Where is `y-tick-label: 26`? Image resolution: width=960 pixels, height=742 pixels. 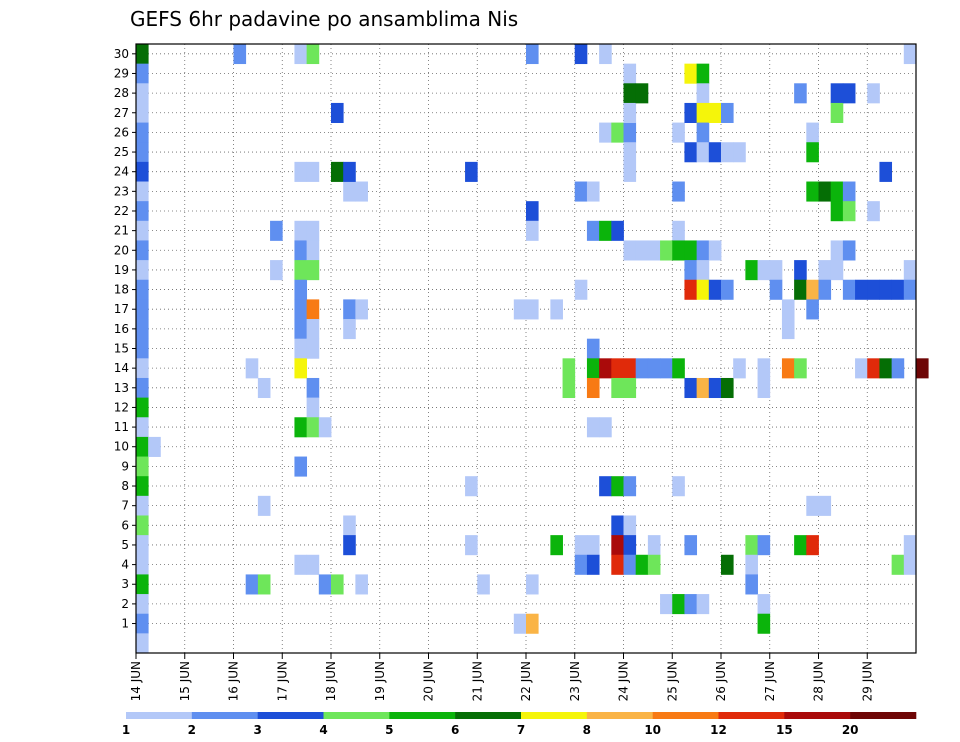 y-tick-label: 26 is located at coordinates (121, 132).